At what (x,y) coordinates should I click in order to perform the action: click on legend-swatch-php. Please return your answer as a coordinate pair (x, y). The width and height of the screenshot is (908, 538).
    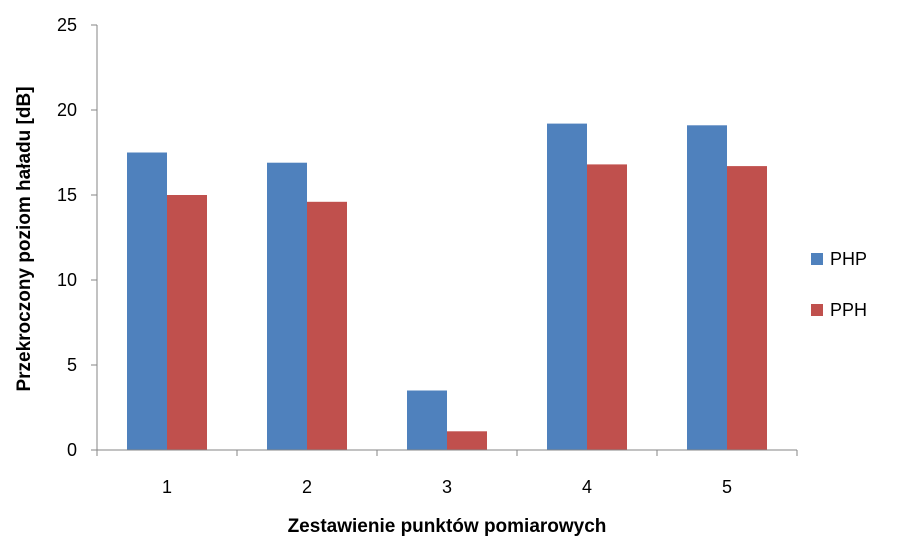
    Looking at the image, I should click on (817, 259).